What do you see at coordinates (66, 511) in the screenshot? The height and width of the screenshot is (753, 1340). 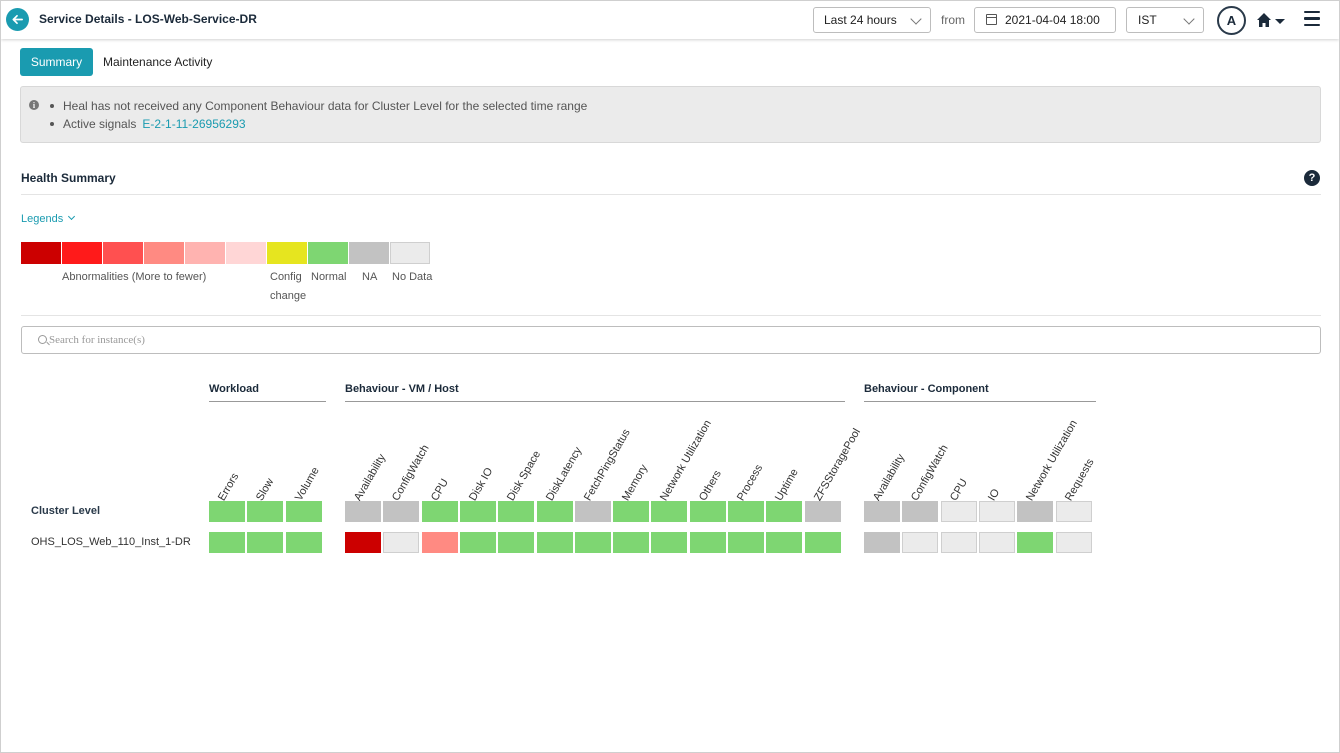 I see `row-label: Cluster Level` at bounding box center [66, 511].